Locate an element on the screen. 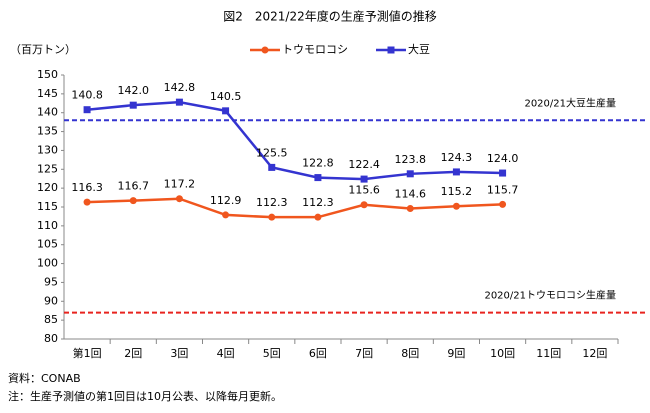 Image resolution: width=650 pixels, height=413 pixels. chart-title: 図2 2021/22年度の生産予測値の推移 is located at coordinates (330, 16).